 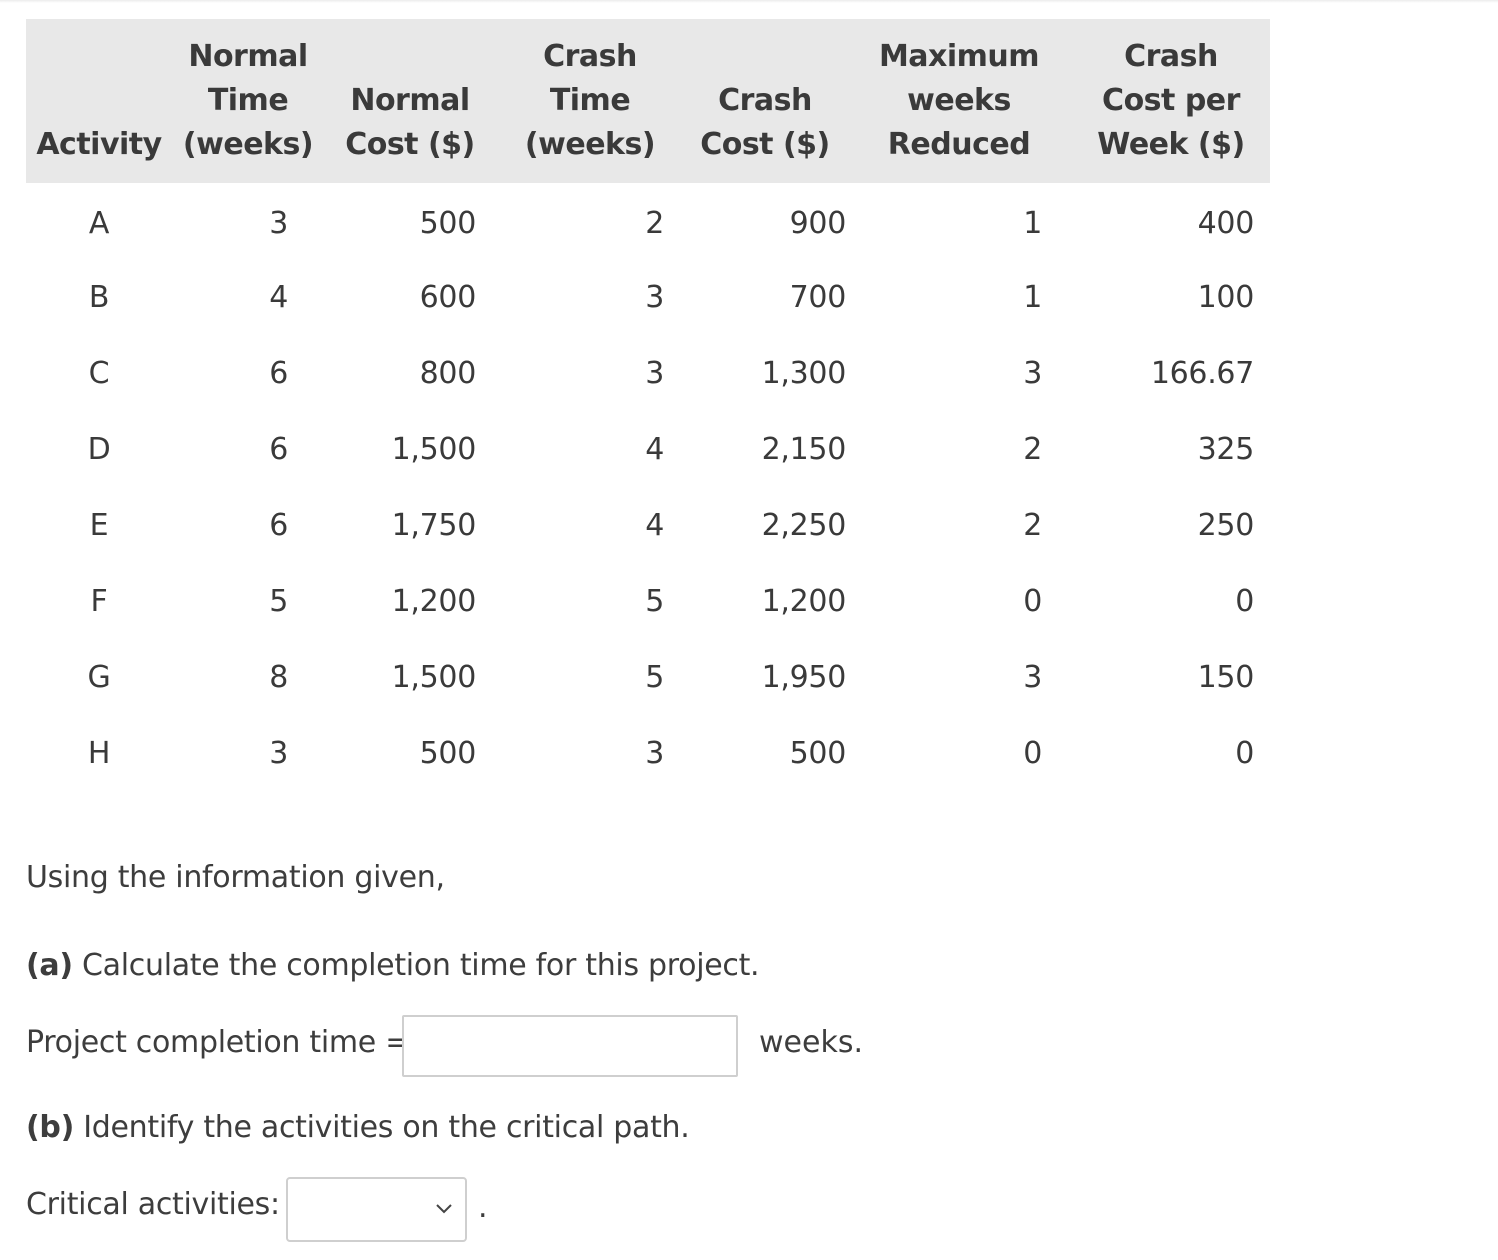 I want to click on header-line: Activity, so click(x=99, y=144).